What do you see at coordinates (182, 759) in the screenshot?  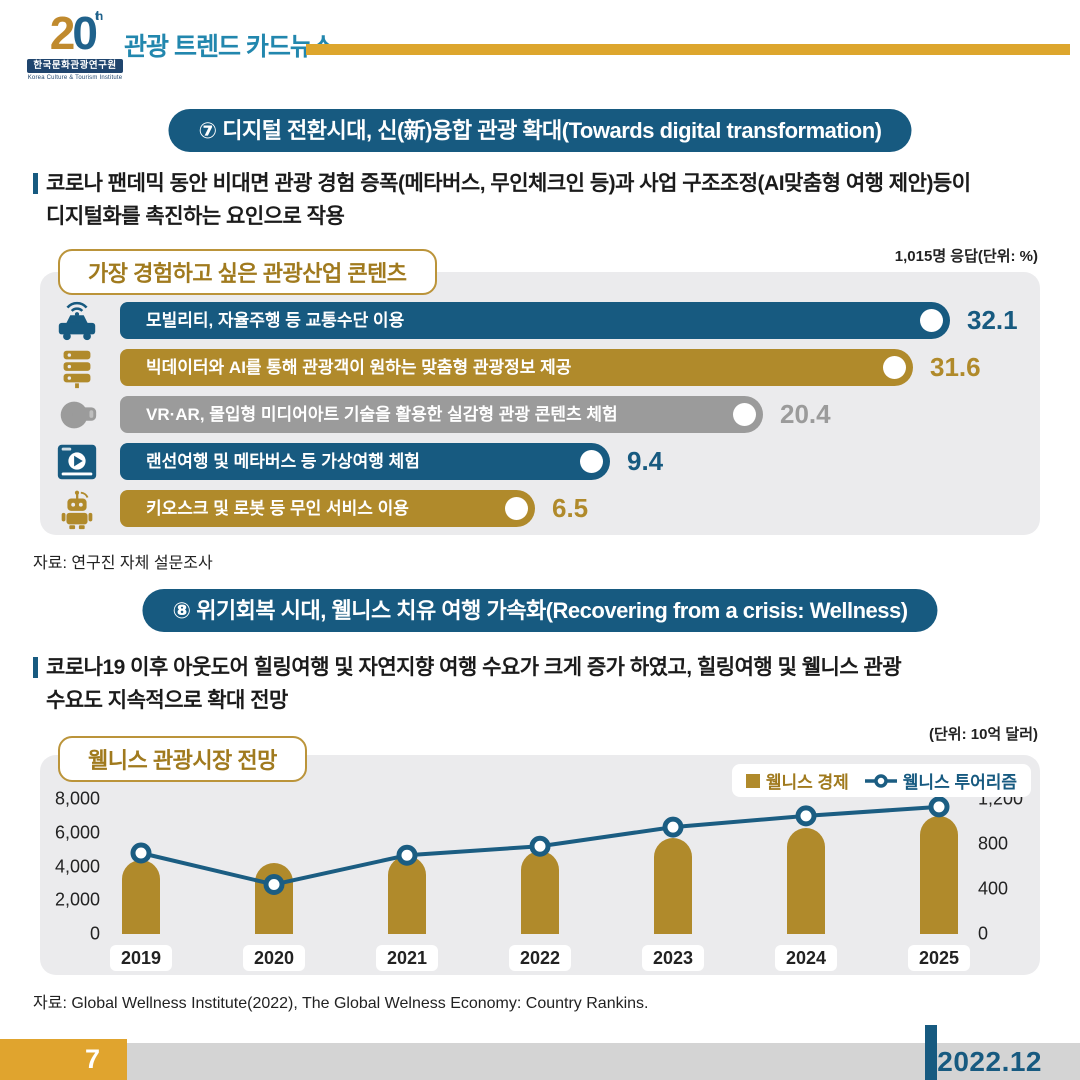 I see `chart2-title: 웰니스 관광시장 전망` at bounding box center [182, 759].